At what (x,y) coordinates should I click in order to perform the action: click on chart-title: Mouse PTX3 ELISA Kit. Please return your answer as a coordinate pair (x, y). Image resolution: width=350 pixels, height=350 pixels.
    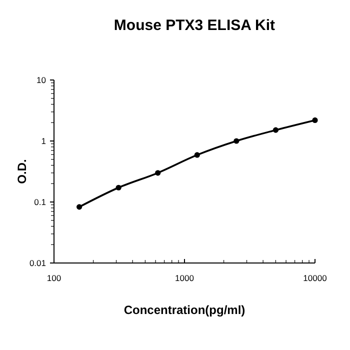
    Looking at the image, I should click on (195, 25).